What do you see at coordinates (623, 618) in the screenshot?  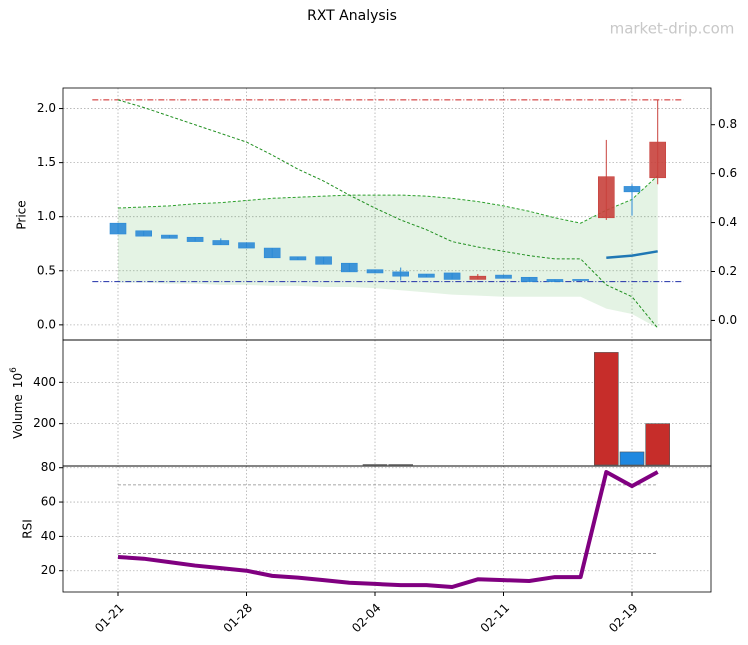 I see `x-tick-label: 02-19` at bounding box center [623, 618].